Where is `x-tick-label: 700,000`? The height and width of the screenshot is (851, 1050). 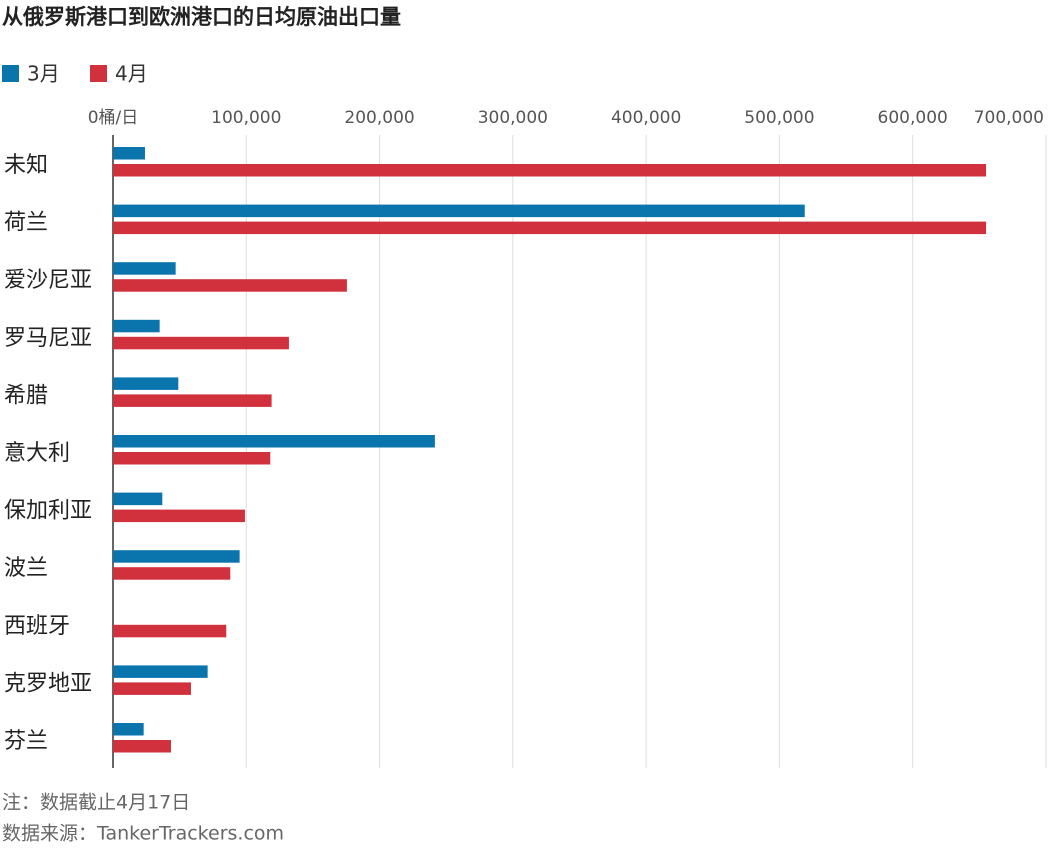 x-tick-label: 700,000 is located at coordinates (1009, 118).